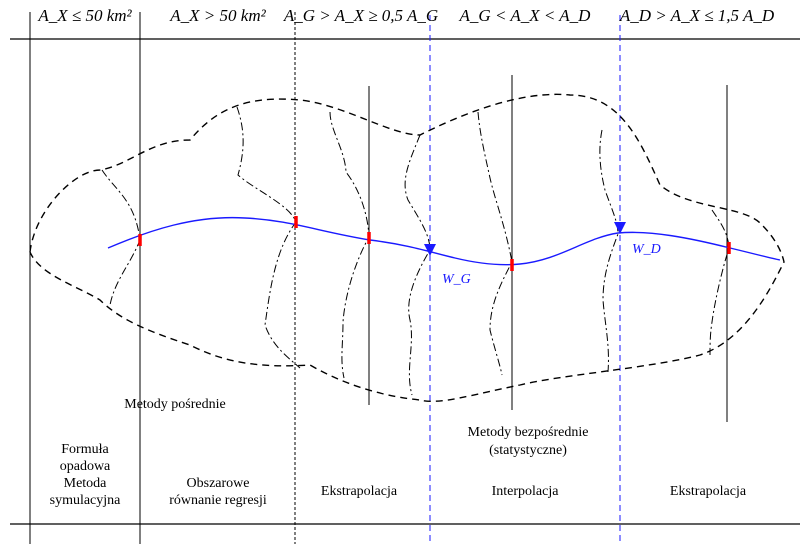 Image resolution: width=809 pixels, height=544 pixels. I want to click on header-col1: A_X ≤ 50 km², so click(85, 15).